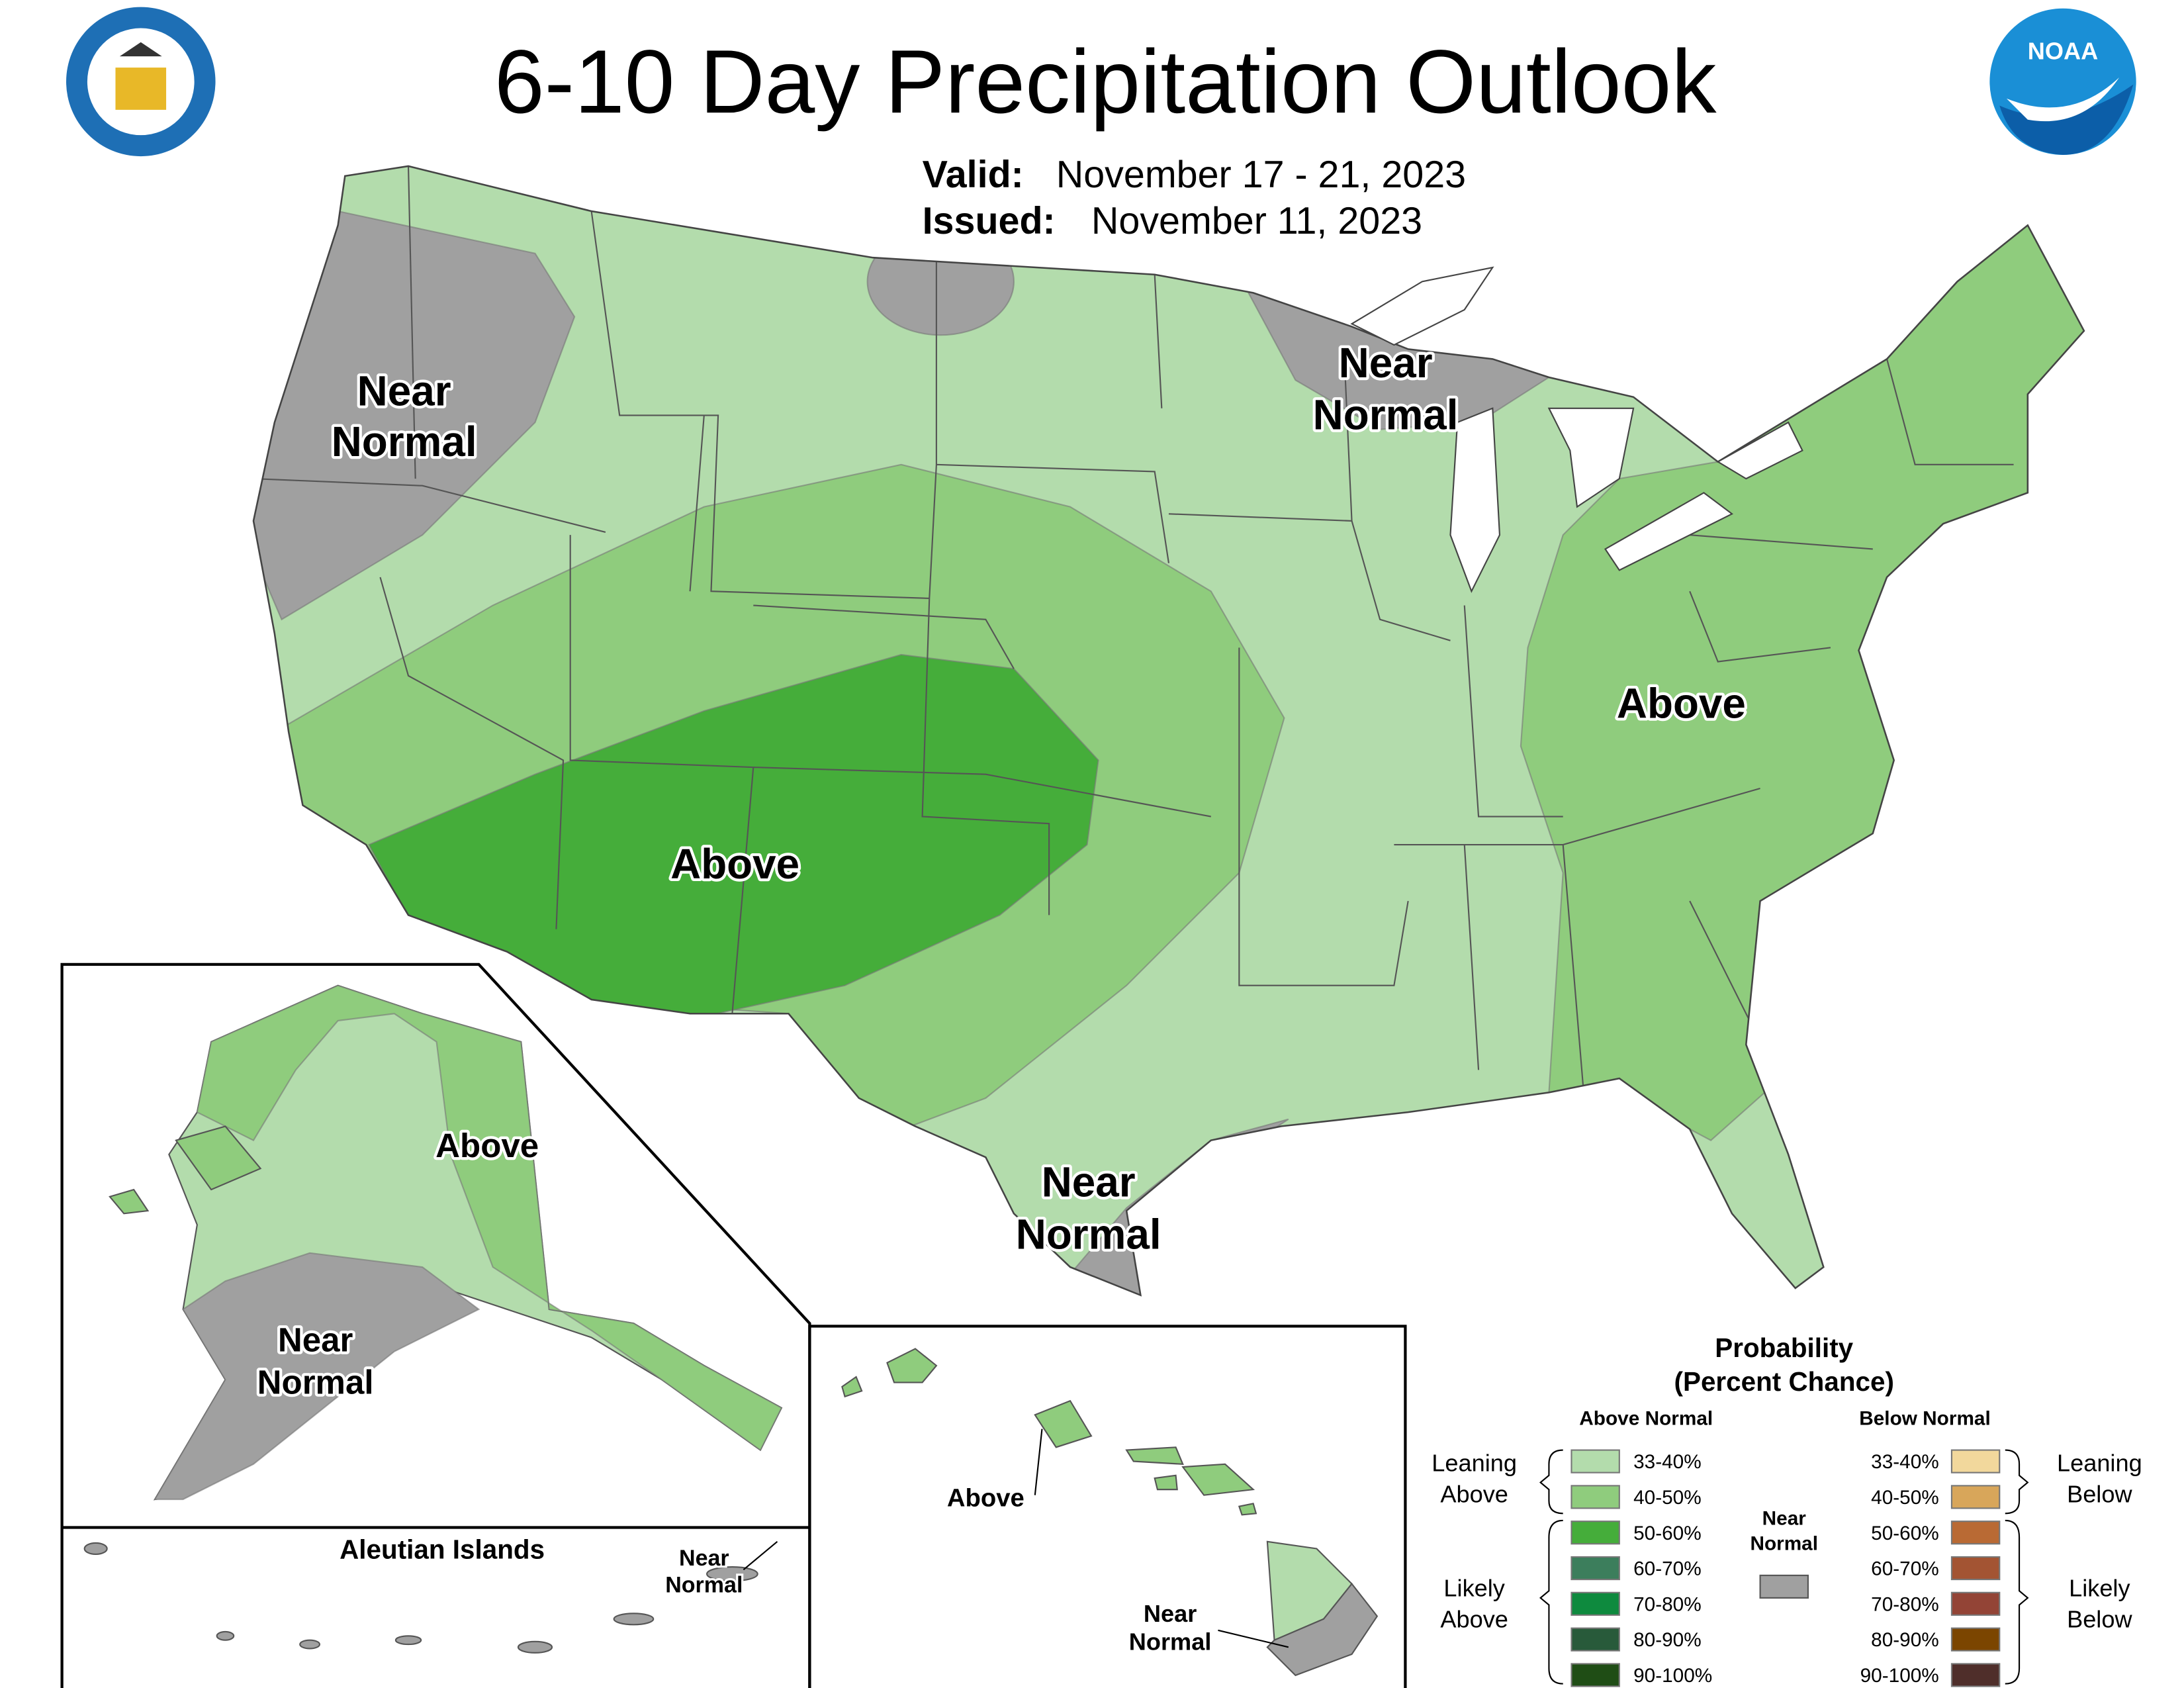  Describe the element at coordinates (1784, 1518) in the screenshot. I see `legend-label: Near` at that location.